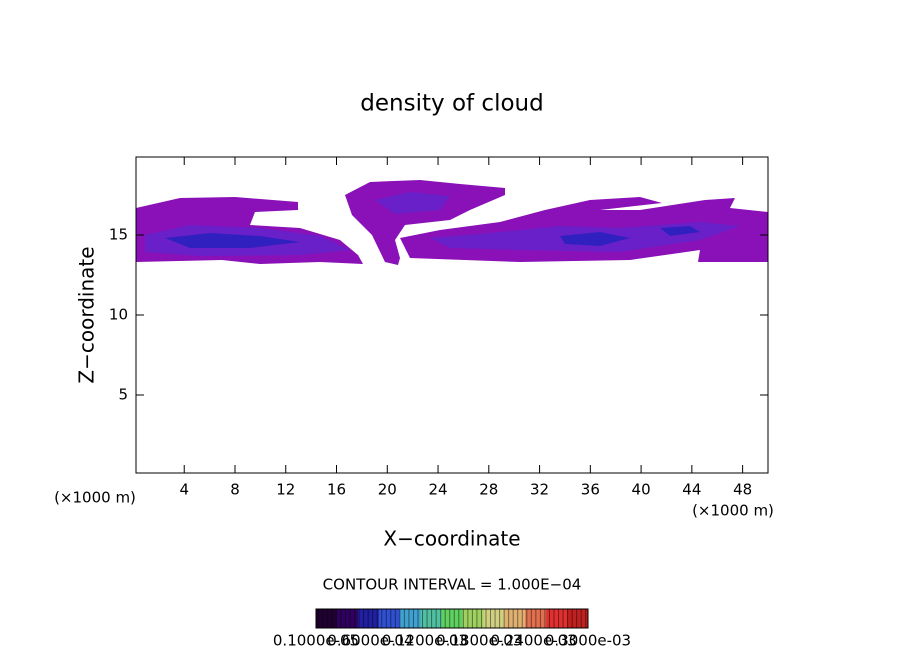  I want to click on x-tick-label: 20, so click(387, 490).